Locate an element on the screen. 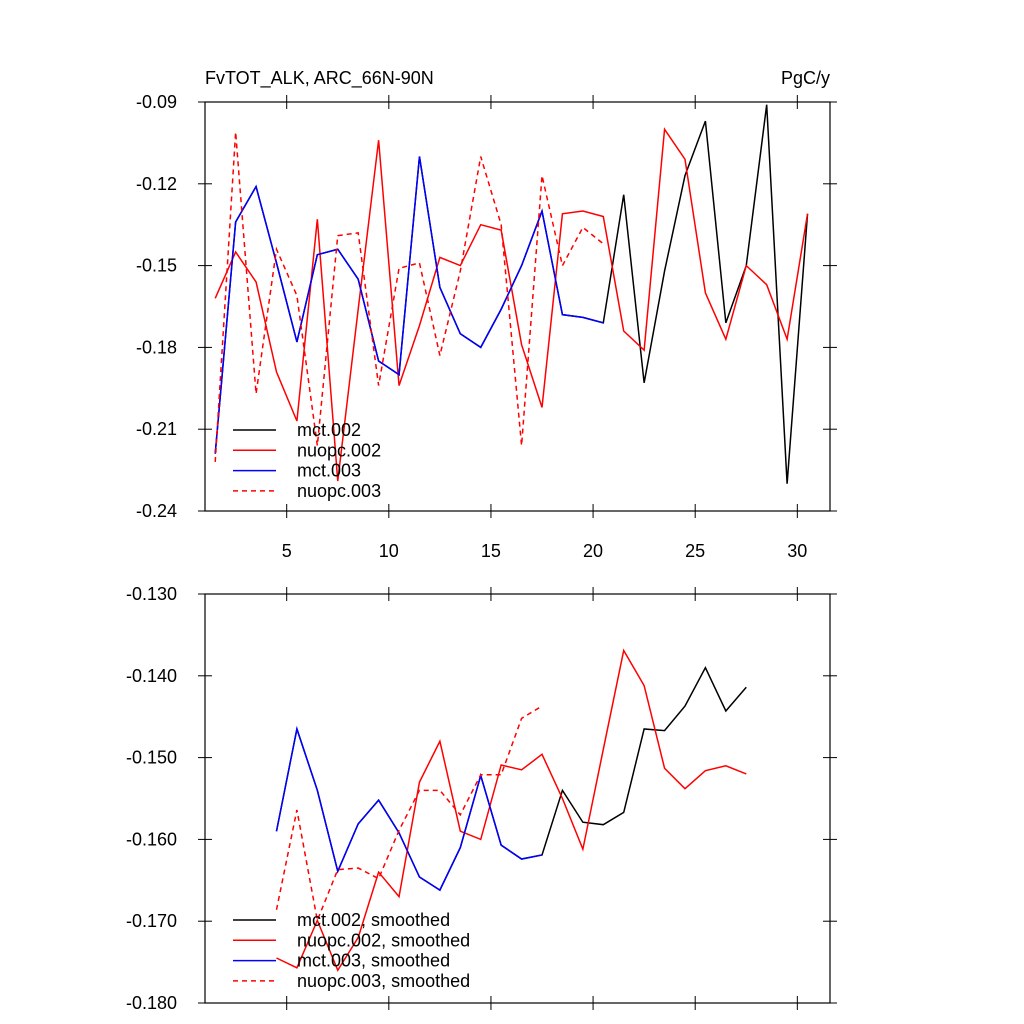  y-tick-label: -0.130 is located at coordinates (151, 594).